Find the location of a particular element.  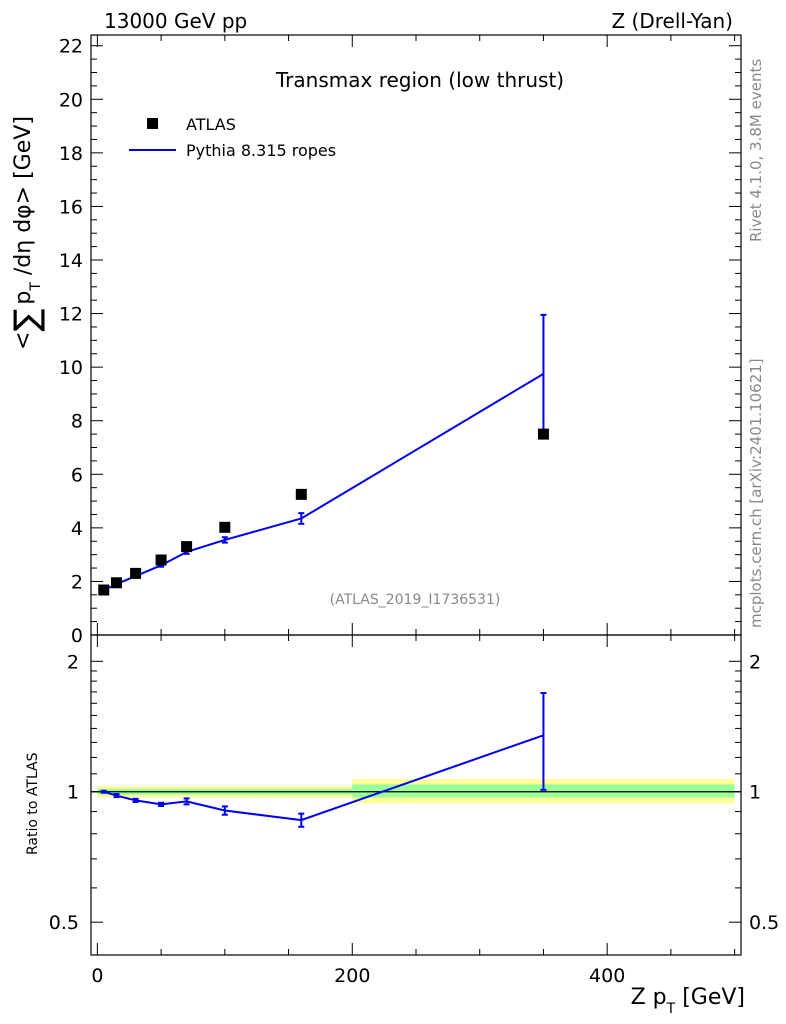

legend-label-mc: Pythia 8.315 ropes is located at coordinates (261, 150).